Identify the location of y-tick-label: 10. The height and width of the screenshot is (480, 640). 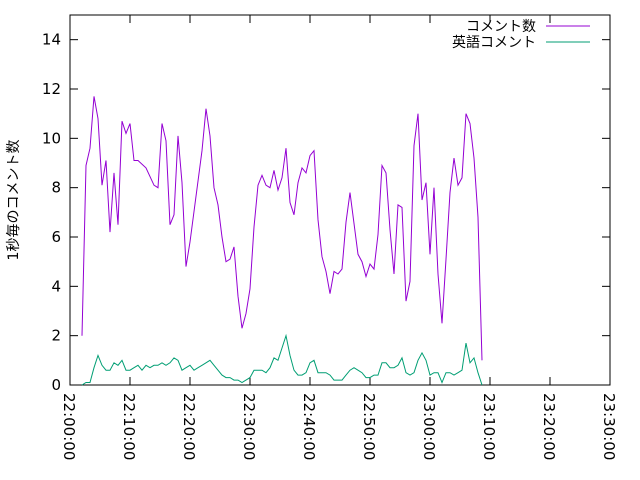
(51, 138).